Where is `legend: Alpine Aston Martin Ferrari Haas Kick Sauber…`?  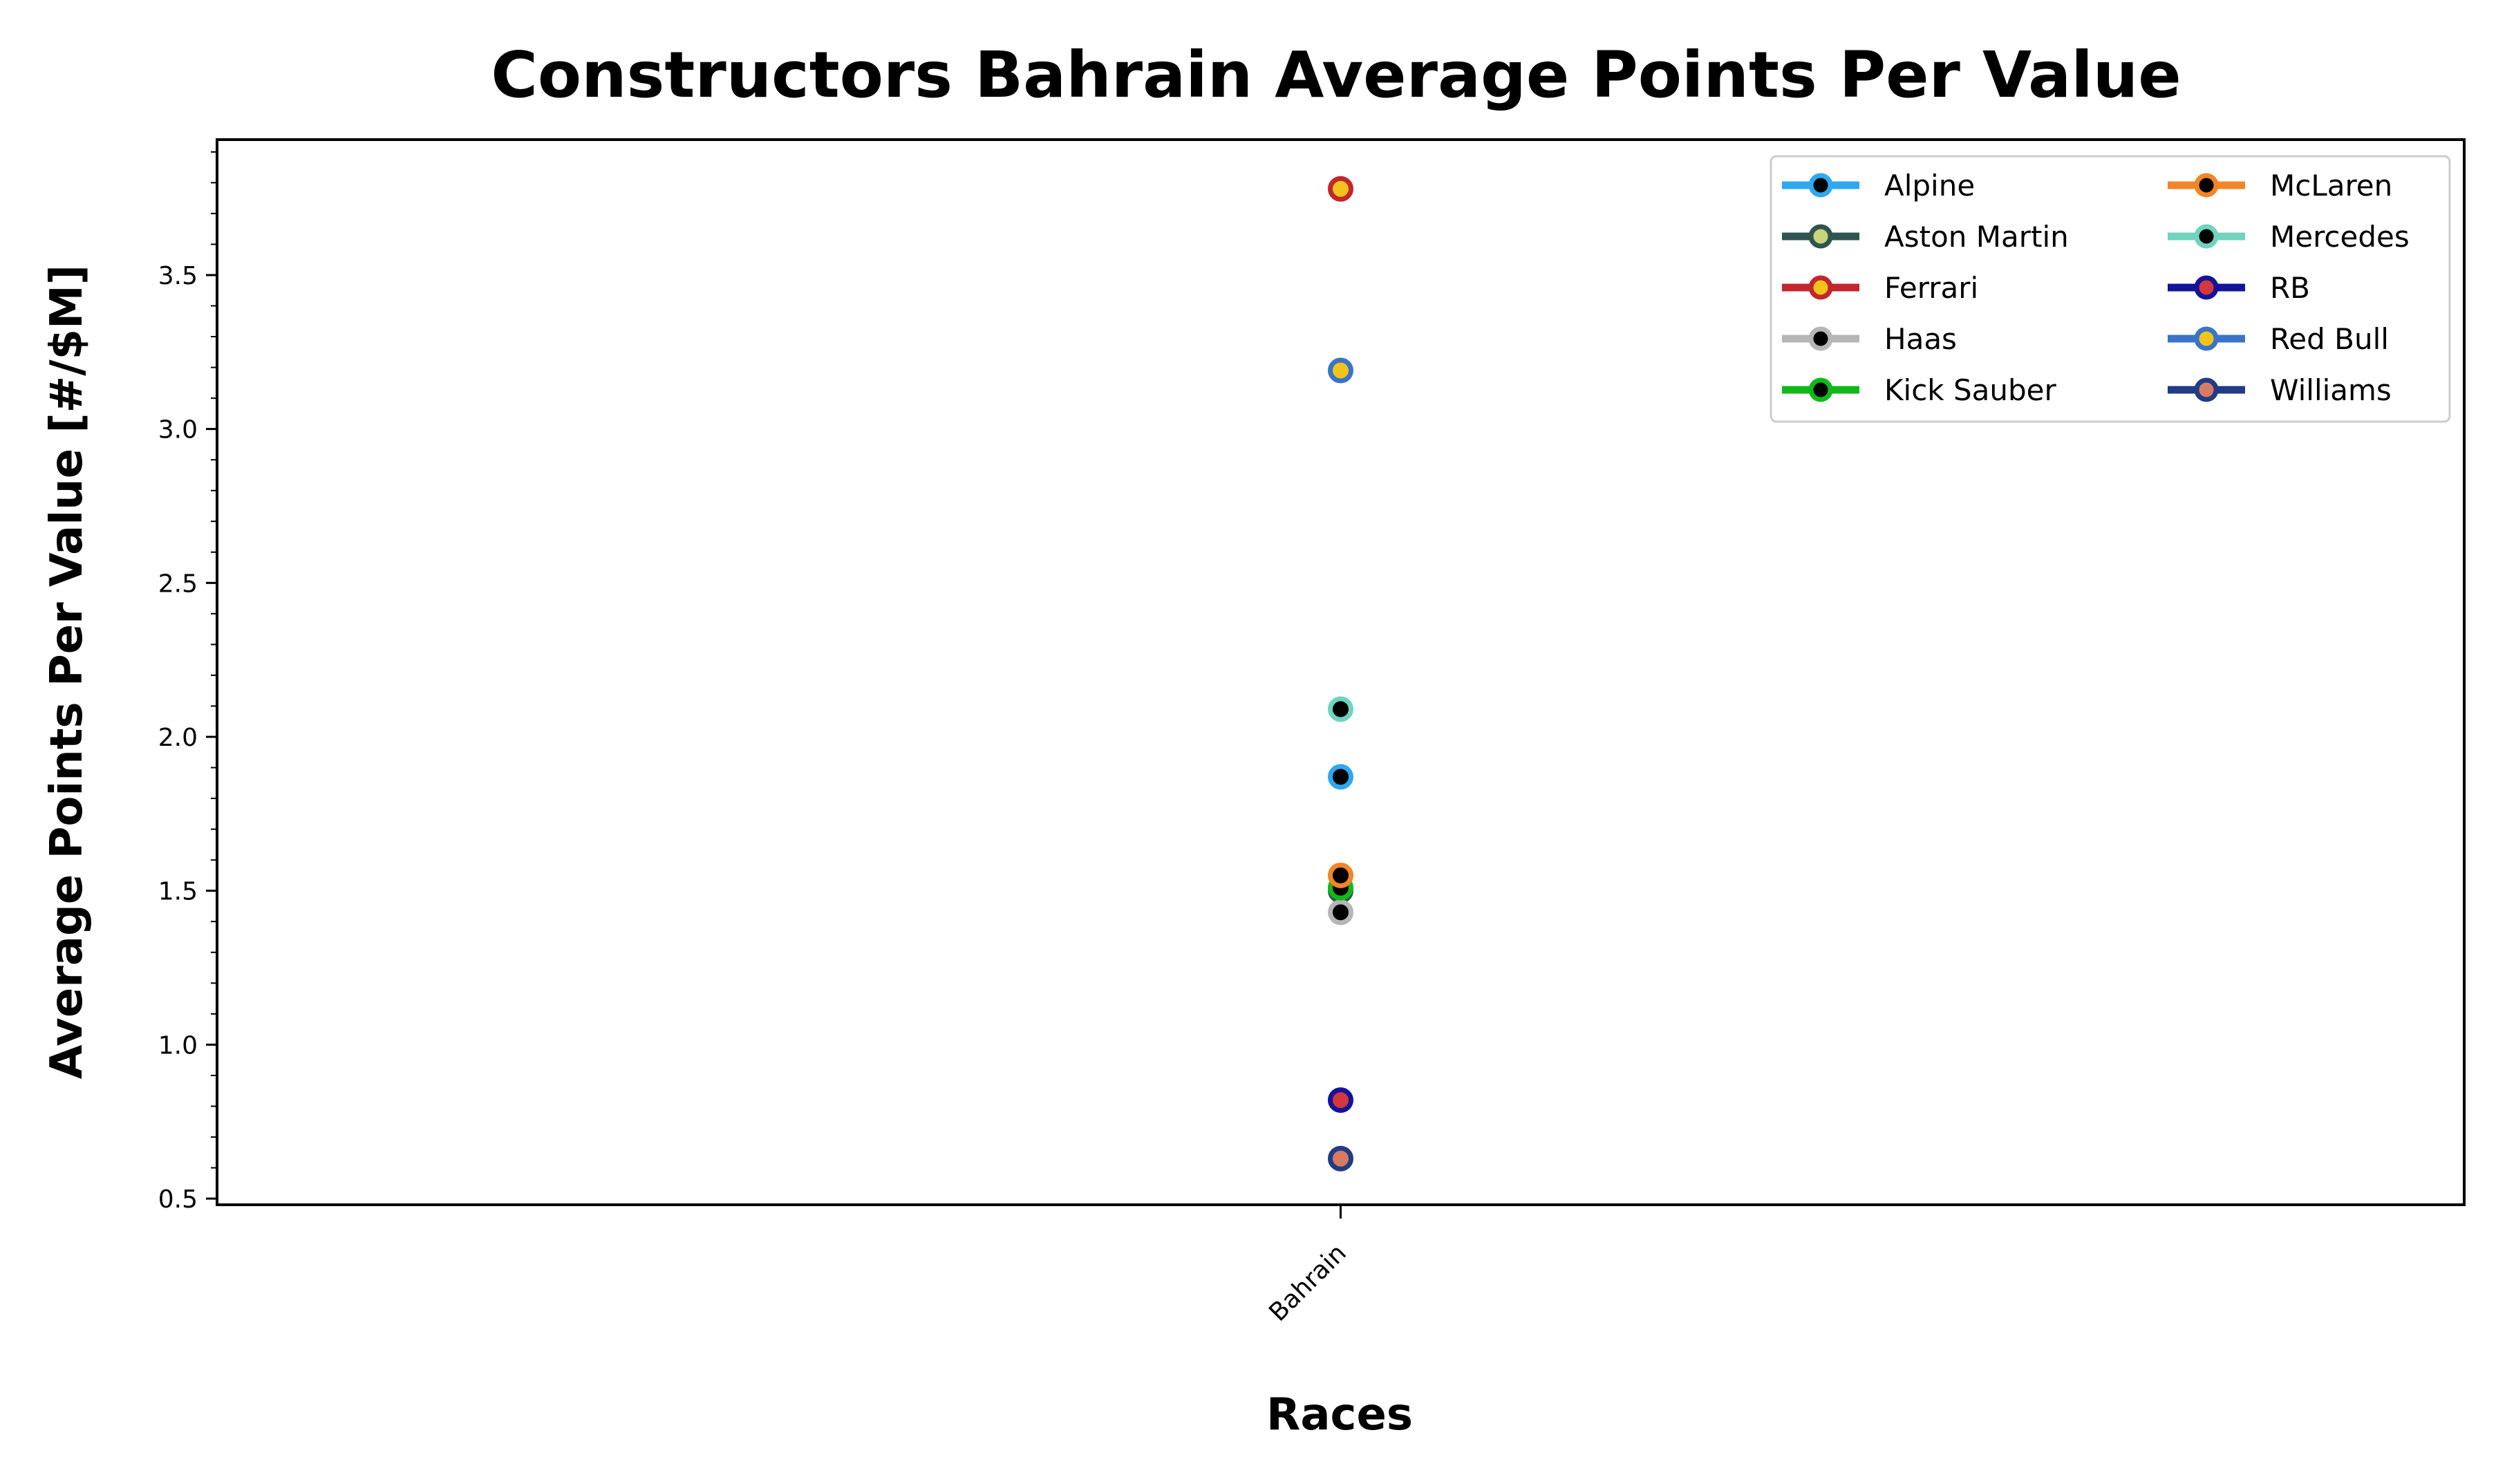
legend: Alpine Aston Martin Ferrari Haas Kick Sauber… is located at coordinates (2110, 289).